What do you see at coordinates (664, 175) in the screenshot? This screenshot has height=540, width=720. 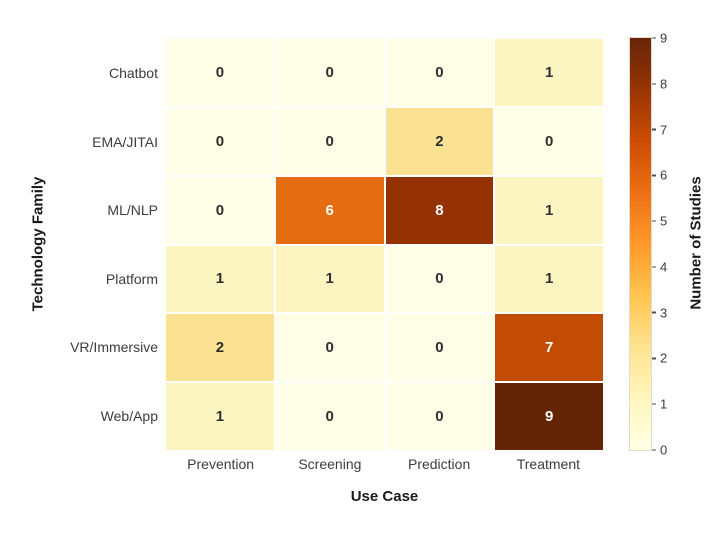 I see `colorbar-tick-value: 6` at bounding box center [664, 175].